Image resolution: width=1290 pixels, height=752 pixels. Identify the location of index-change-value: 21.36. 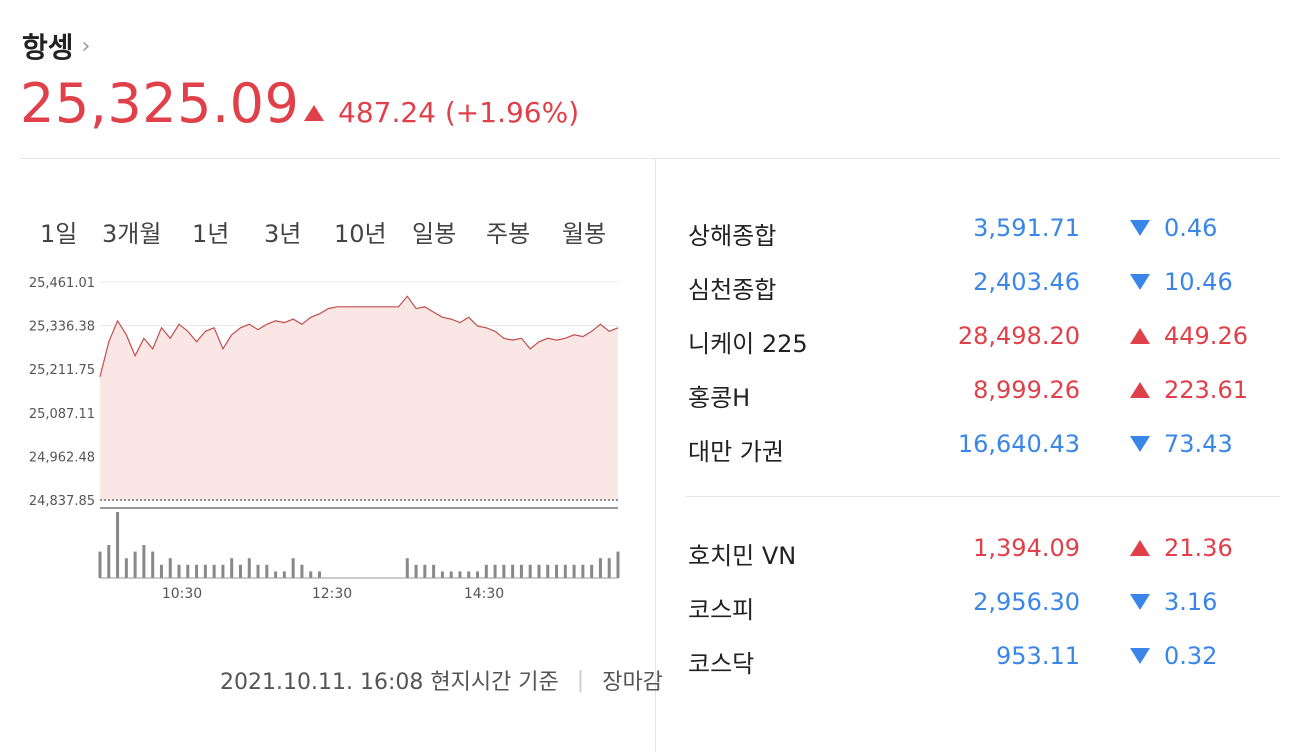
(1198, 548).